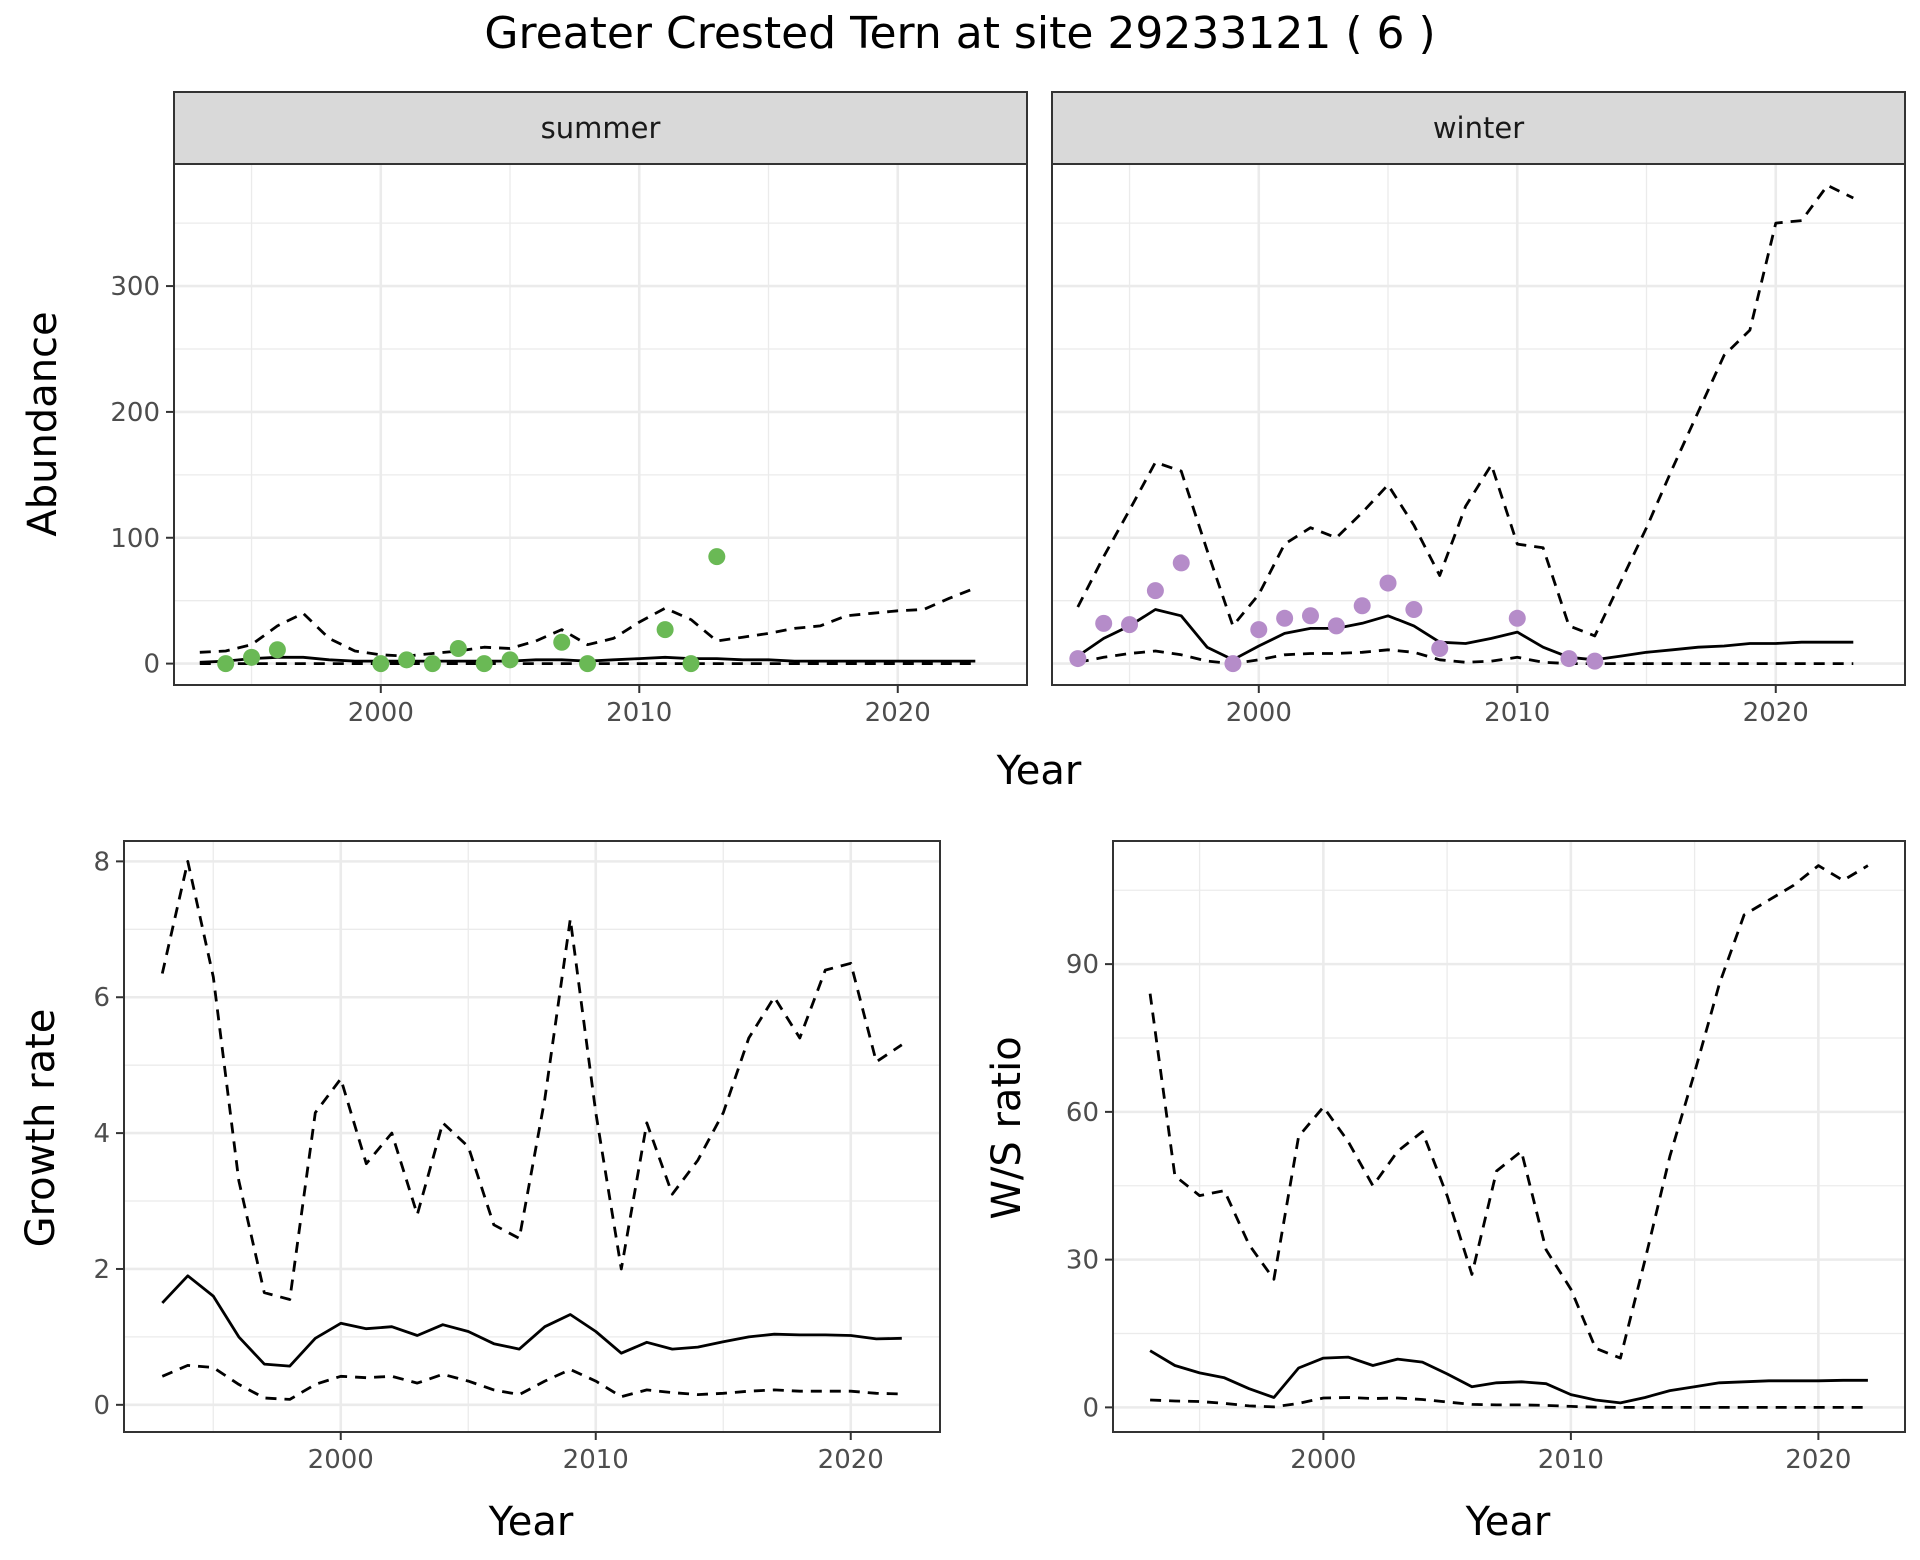 The image size is (1920, 1560). What do you see at coordinates (1007, 1127) in the screenshot?
I see `ratio-y-axis-title: W/S ratio` at bounding box center [1007, 1127].